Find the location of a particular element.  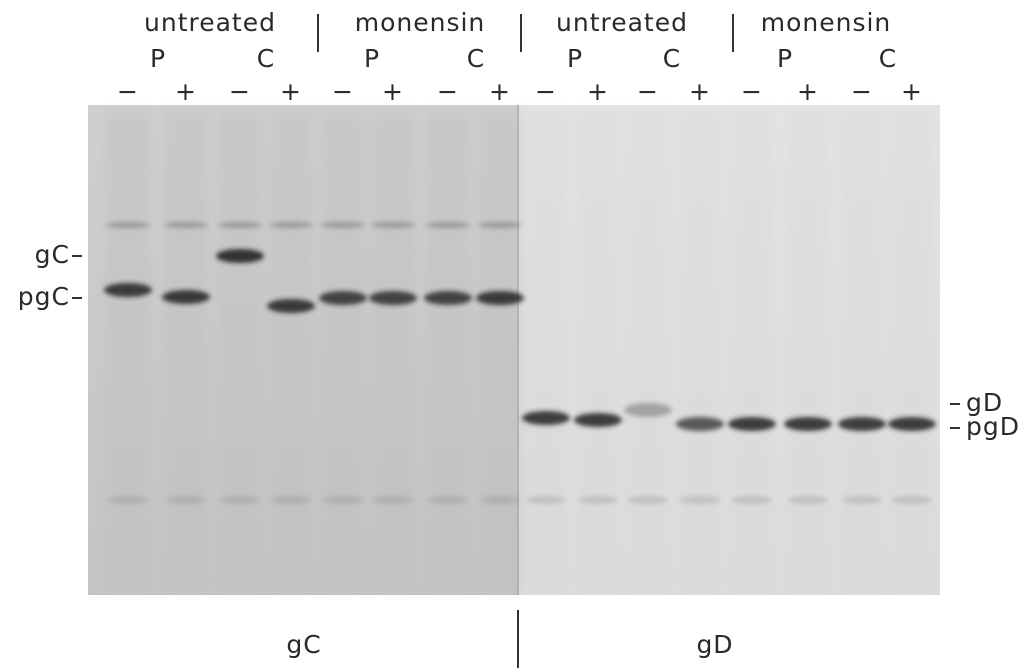

right-marker: gD is located at coordinates (984, 402).